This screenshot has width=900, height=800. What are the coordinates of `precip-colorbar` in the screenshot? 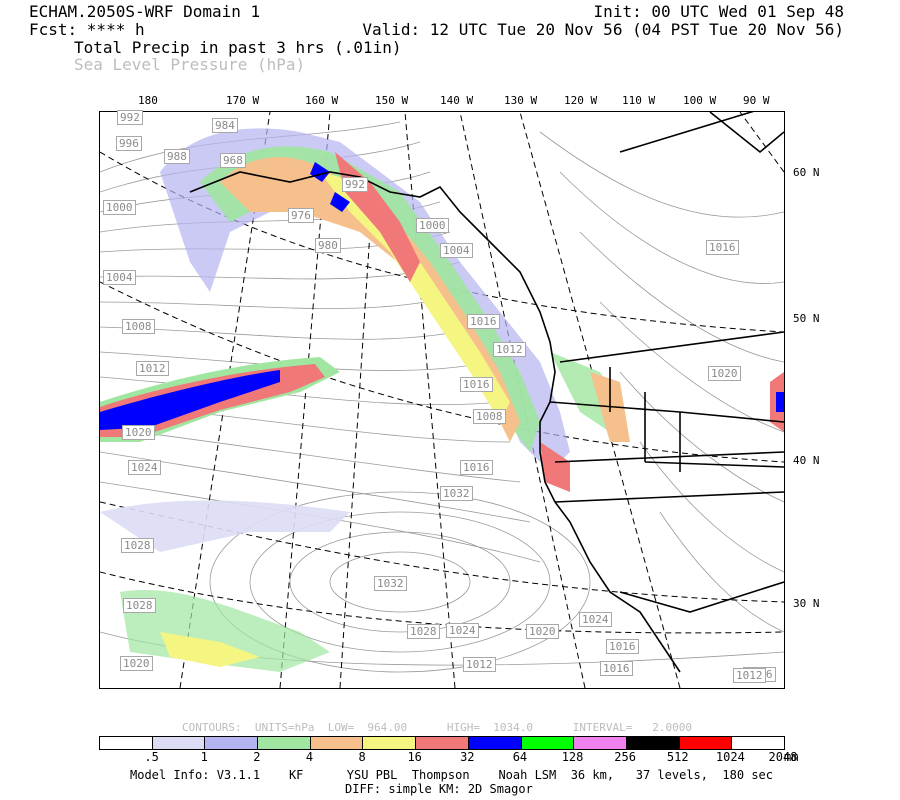 It's located at (442, 743).